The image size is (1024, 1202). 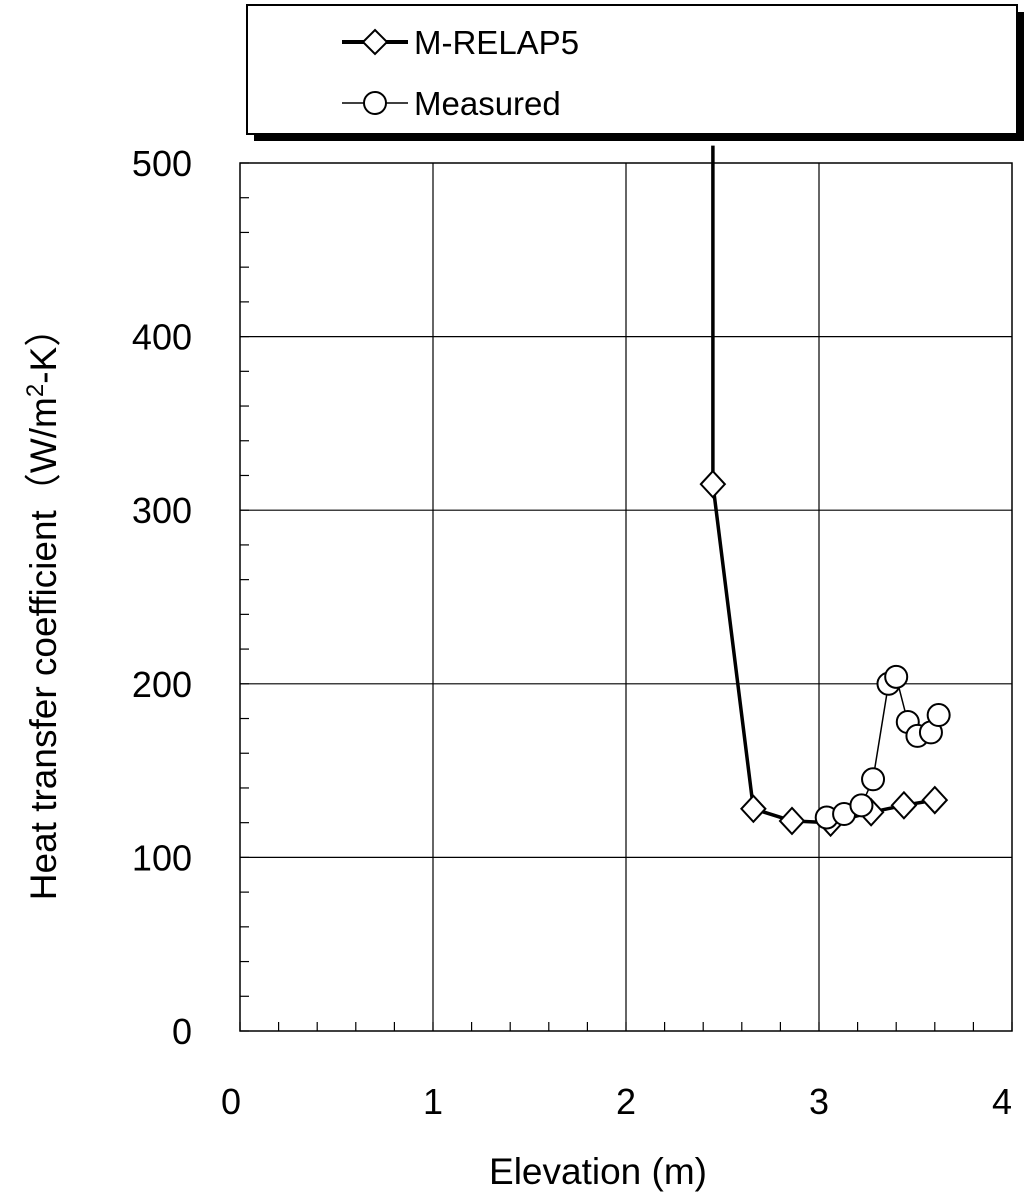 I want to click on legend: M-RELAP5 Measured, so click(x=635, y=72).